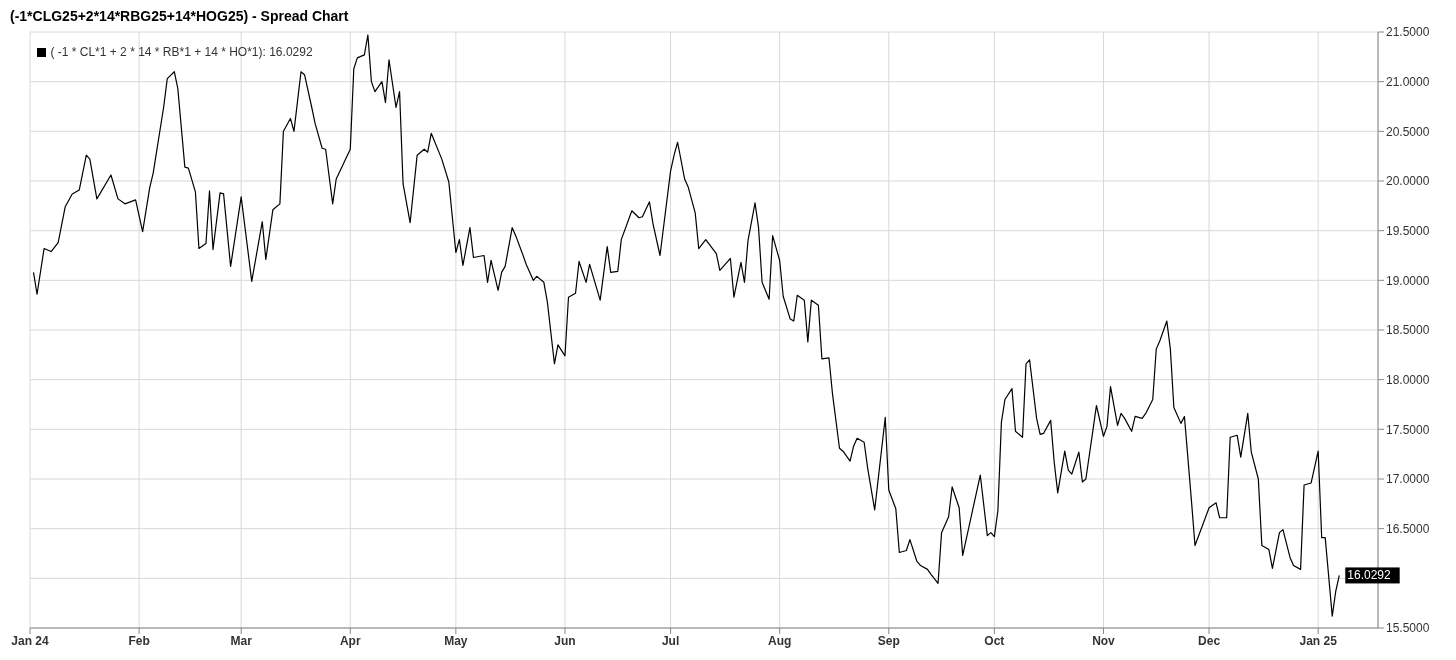 Image resolution: width=1456 pixels, height=660 pixels. I want to click on y-tick-label: 17.0000, so click(1408, 479).